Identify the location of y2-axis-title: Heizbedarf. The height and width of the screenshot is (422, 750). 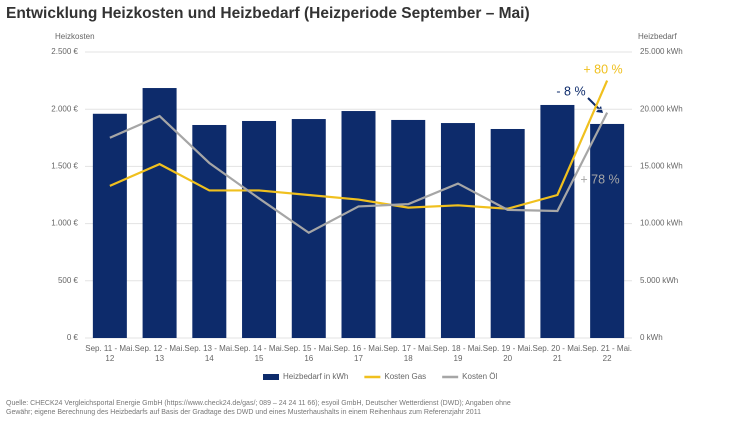
(657, 36).